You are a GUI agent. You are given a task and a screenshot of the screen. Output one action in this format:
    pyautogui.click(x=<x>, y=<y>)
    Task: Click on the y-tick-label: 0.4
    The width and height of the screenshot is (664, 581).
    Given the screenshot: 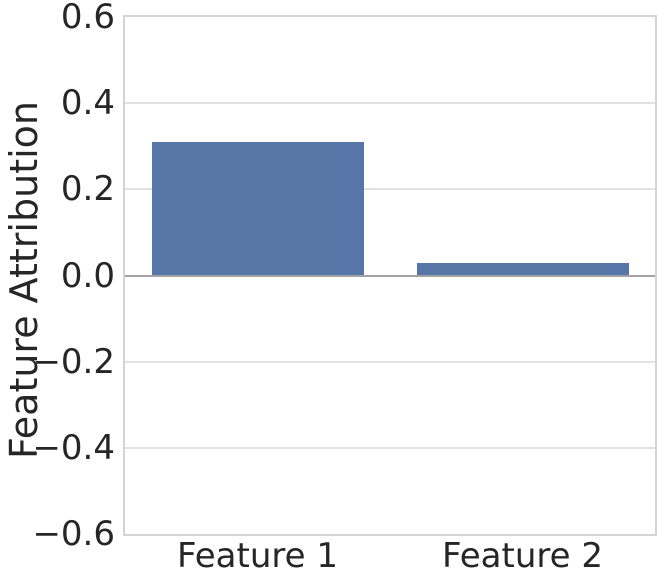 What is the action you would take?
    pyautogui.click(x=87, y=103)
    